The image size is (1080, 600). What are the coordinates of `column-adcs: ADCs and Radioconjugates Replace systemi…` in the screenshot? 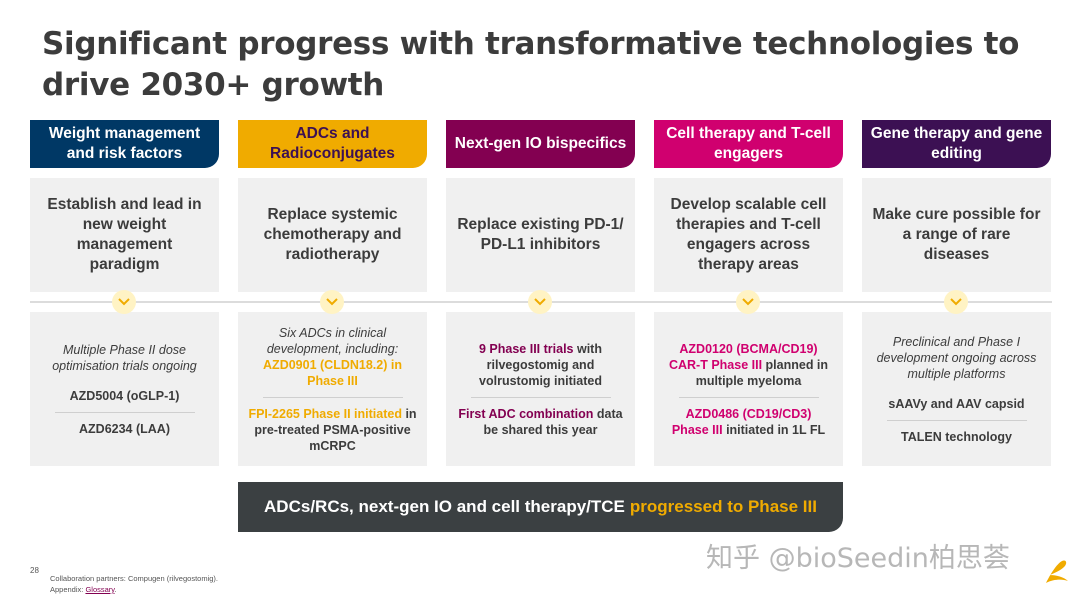 It's located at (332, 293).